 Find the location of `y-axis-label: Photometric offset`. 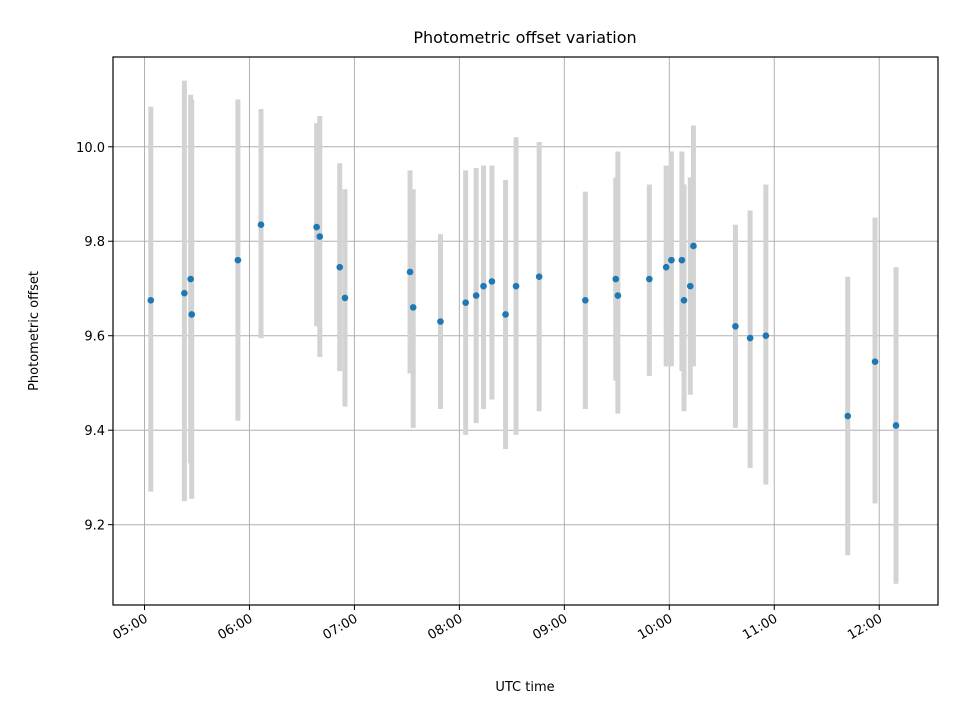

y-axis-label: Photometric offset is located at coordinates (34, 331).